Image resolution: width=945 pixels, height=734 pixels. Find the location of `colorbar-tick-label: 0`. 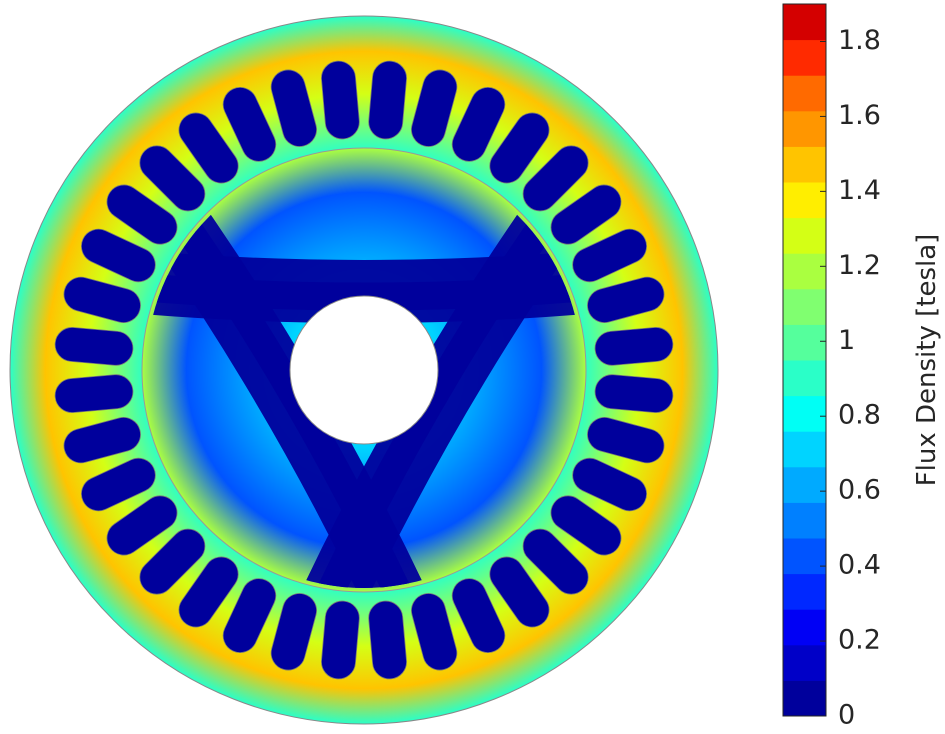

colorbar-tick-label: 0 is located at coordinates (846, 715).